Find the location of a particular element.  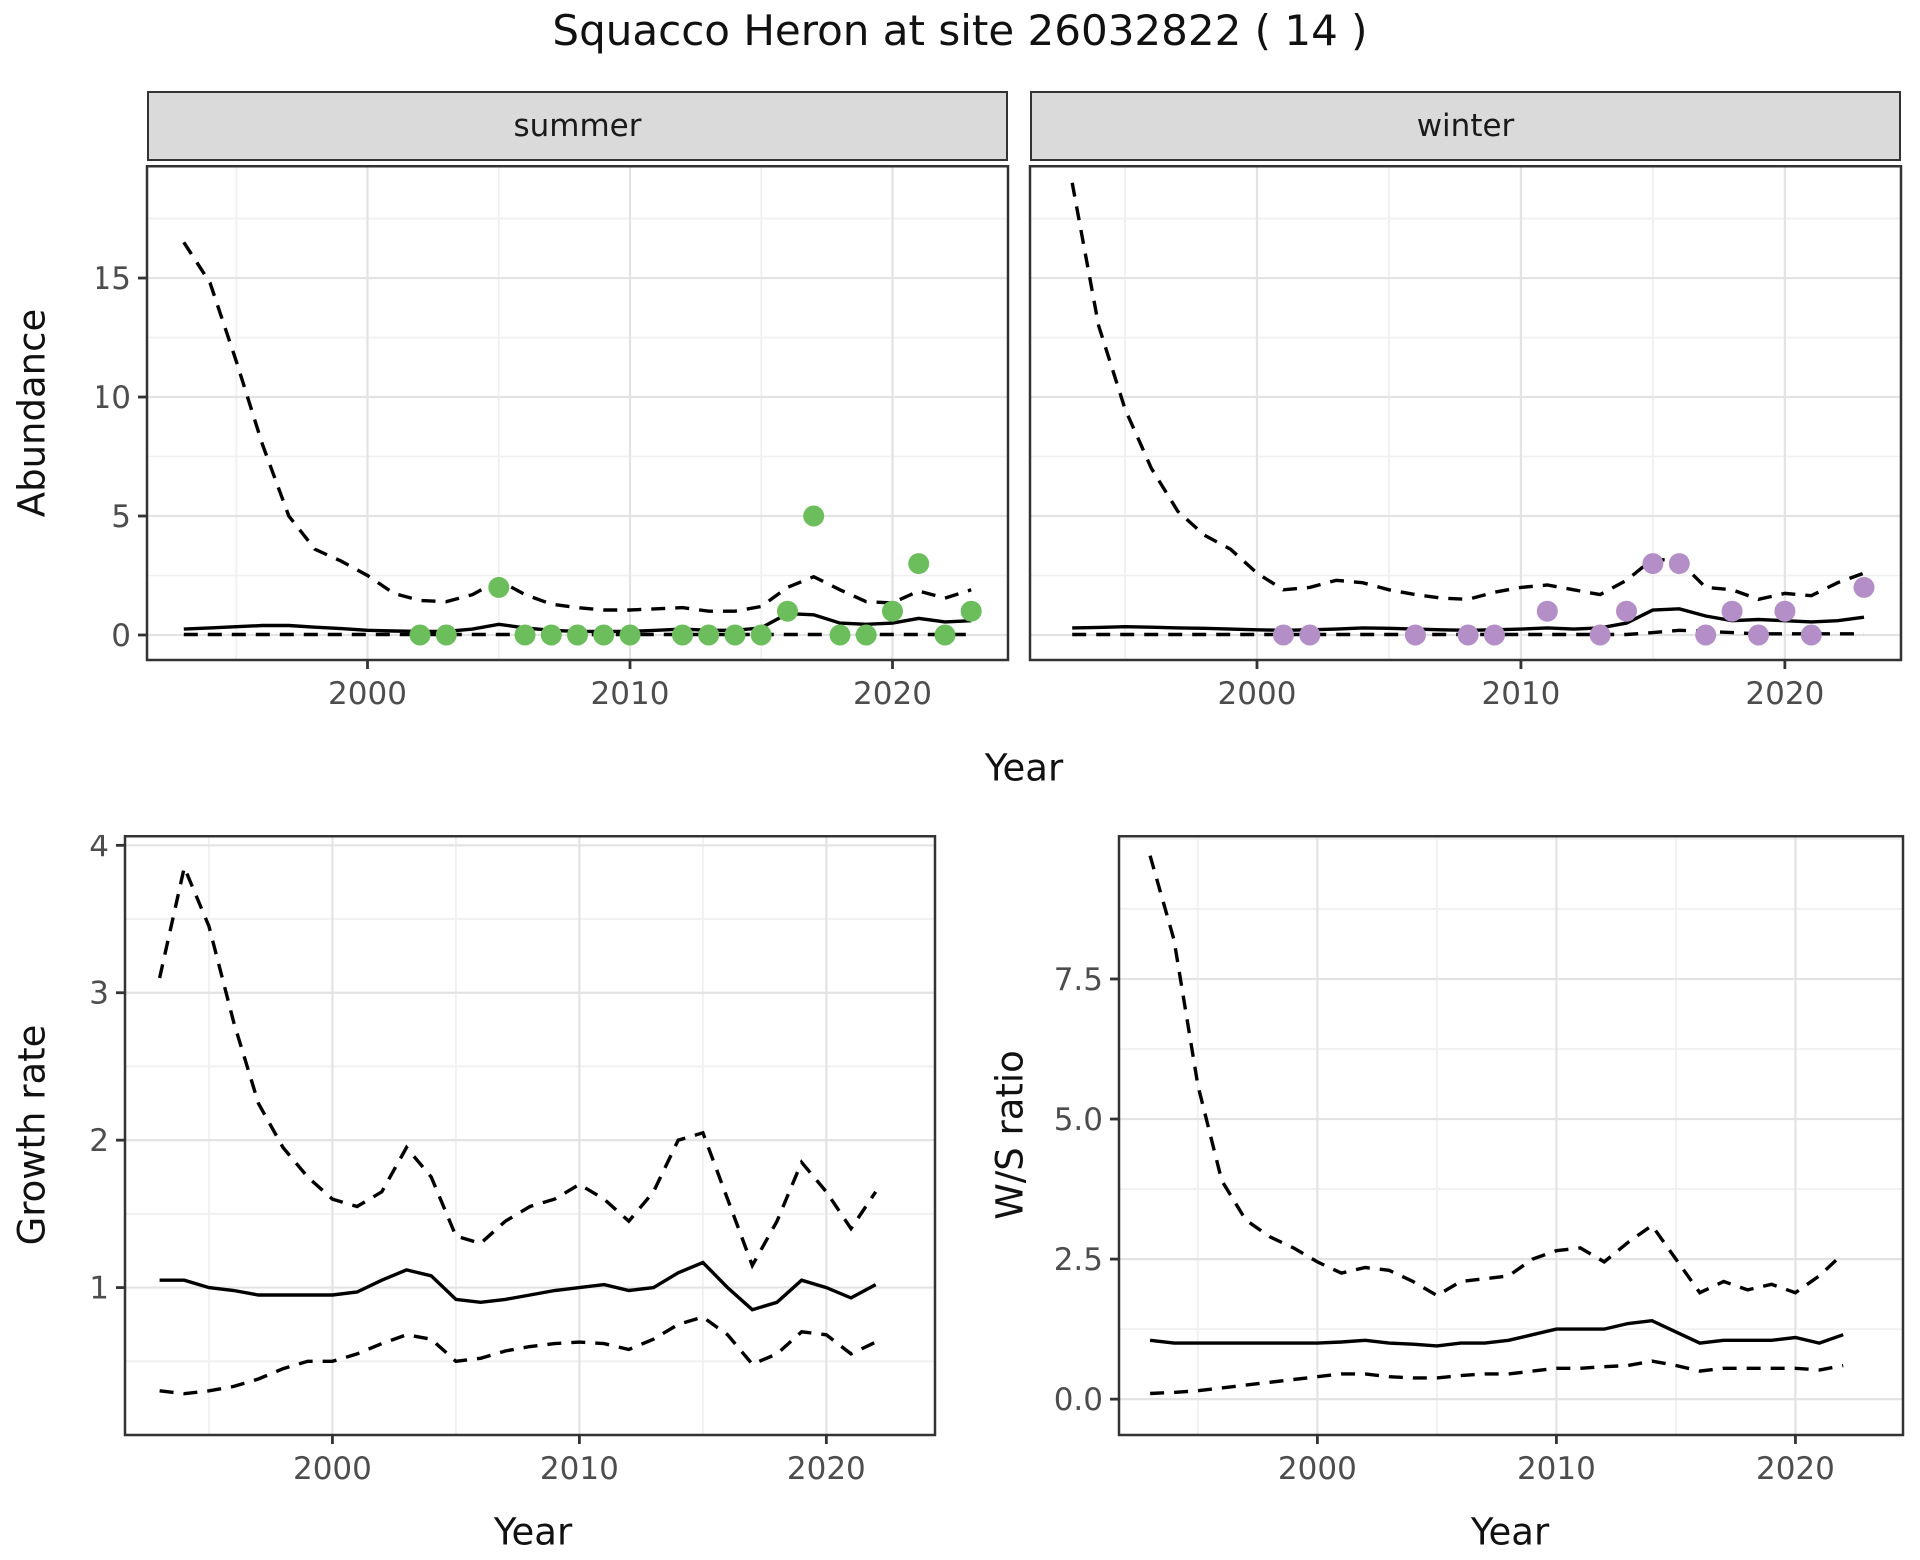

y-tick-label: 5 is located at coordinates (121, 517).